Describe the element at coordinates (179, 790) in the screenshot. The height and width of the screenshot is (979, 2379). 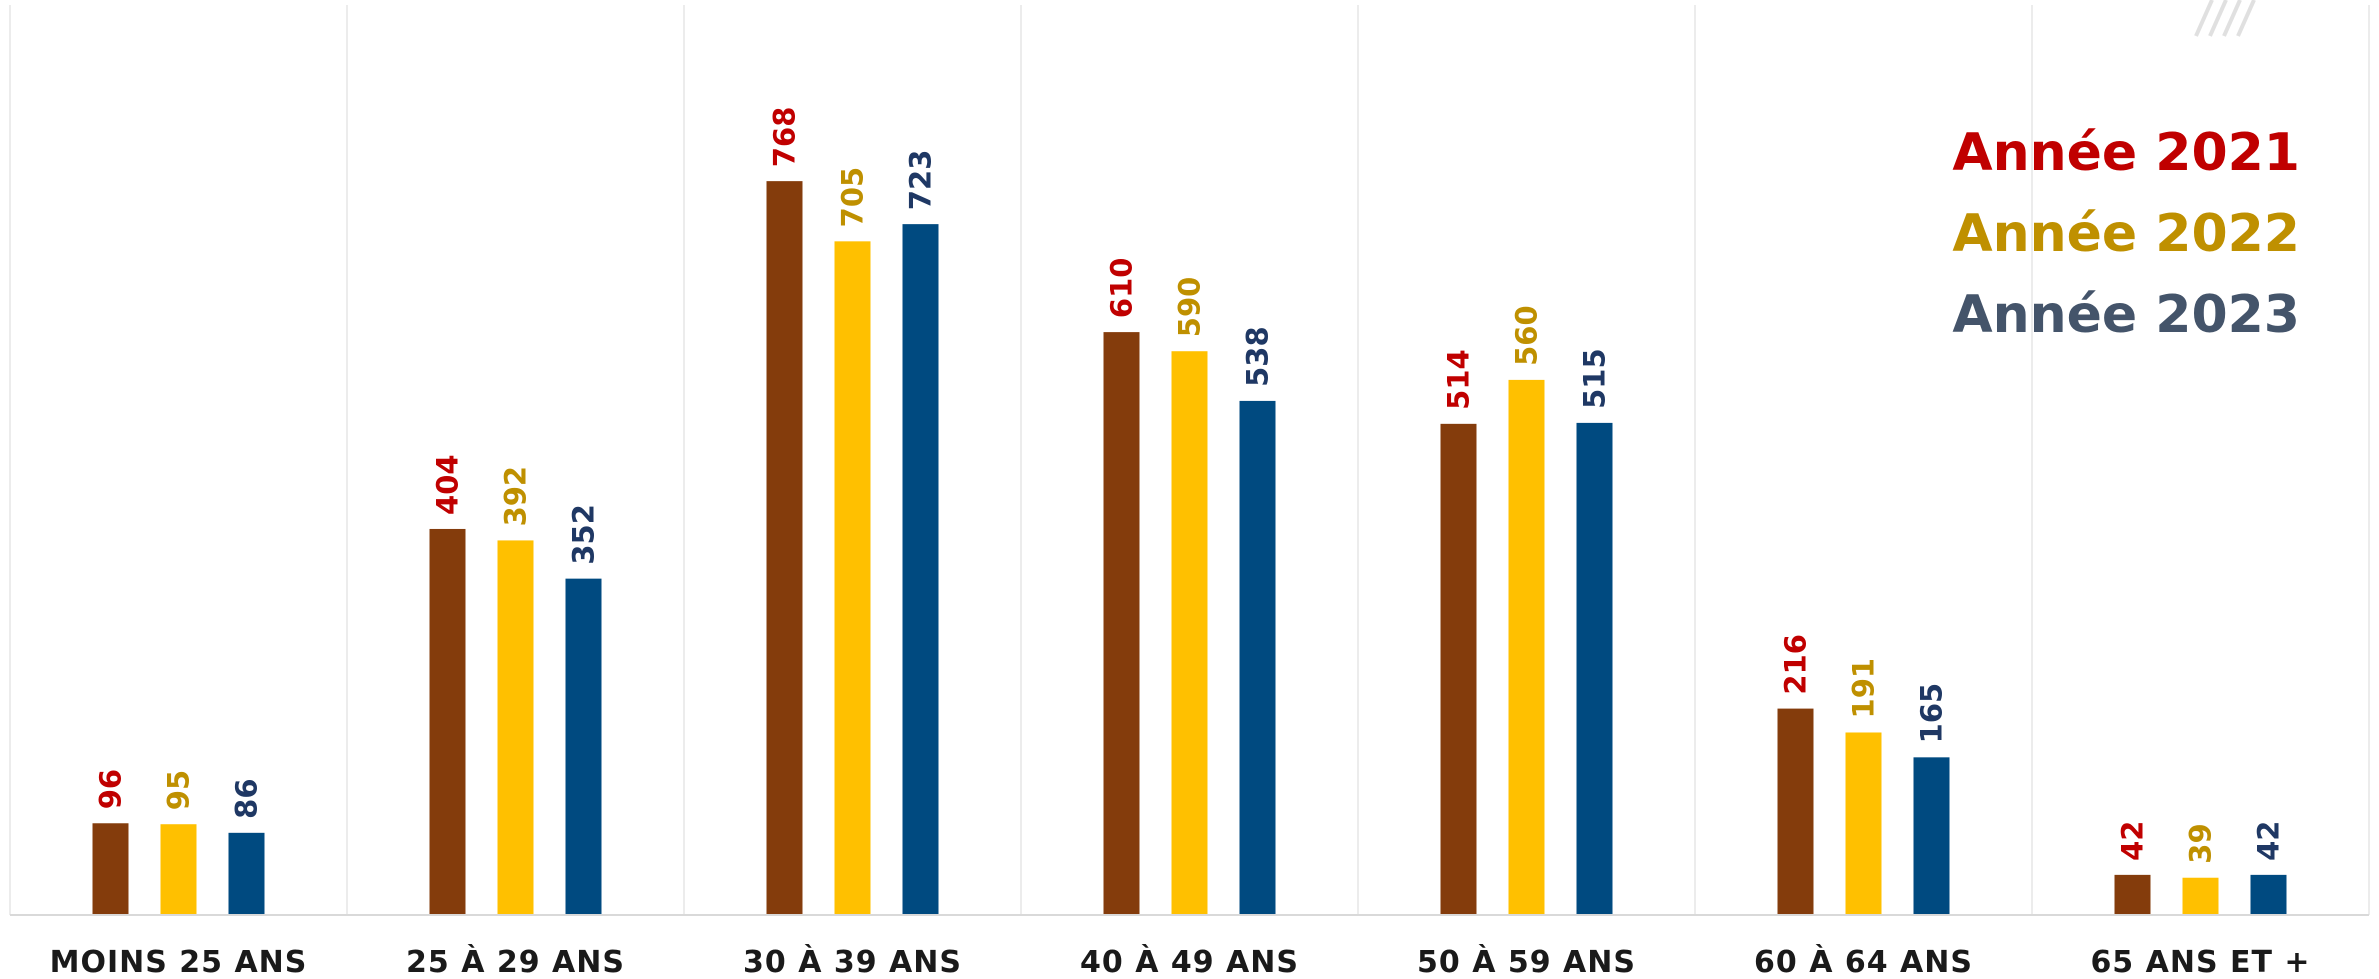
I see `data-label: 95` at that location.